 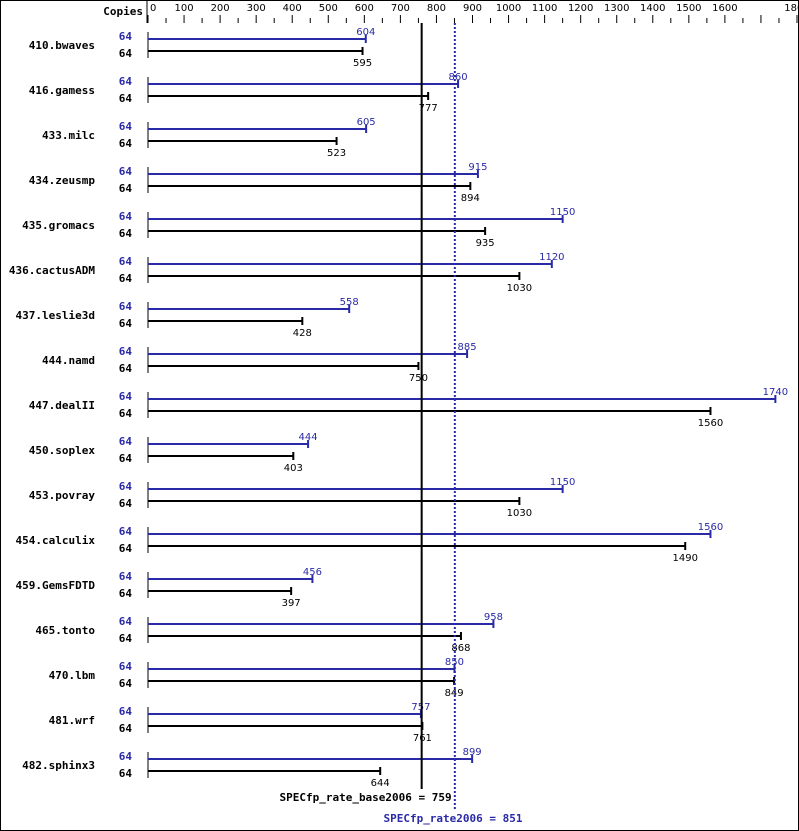 I want to click on x-tick-label: 1800, so click(x=791, y=8).